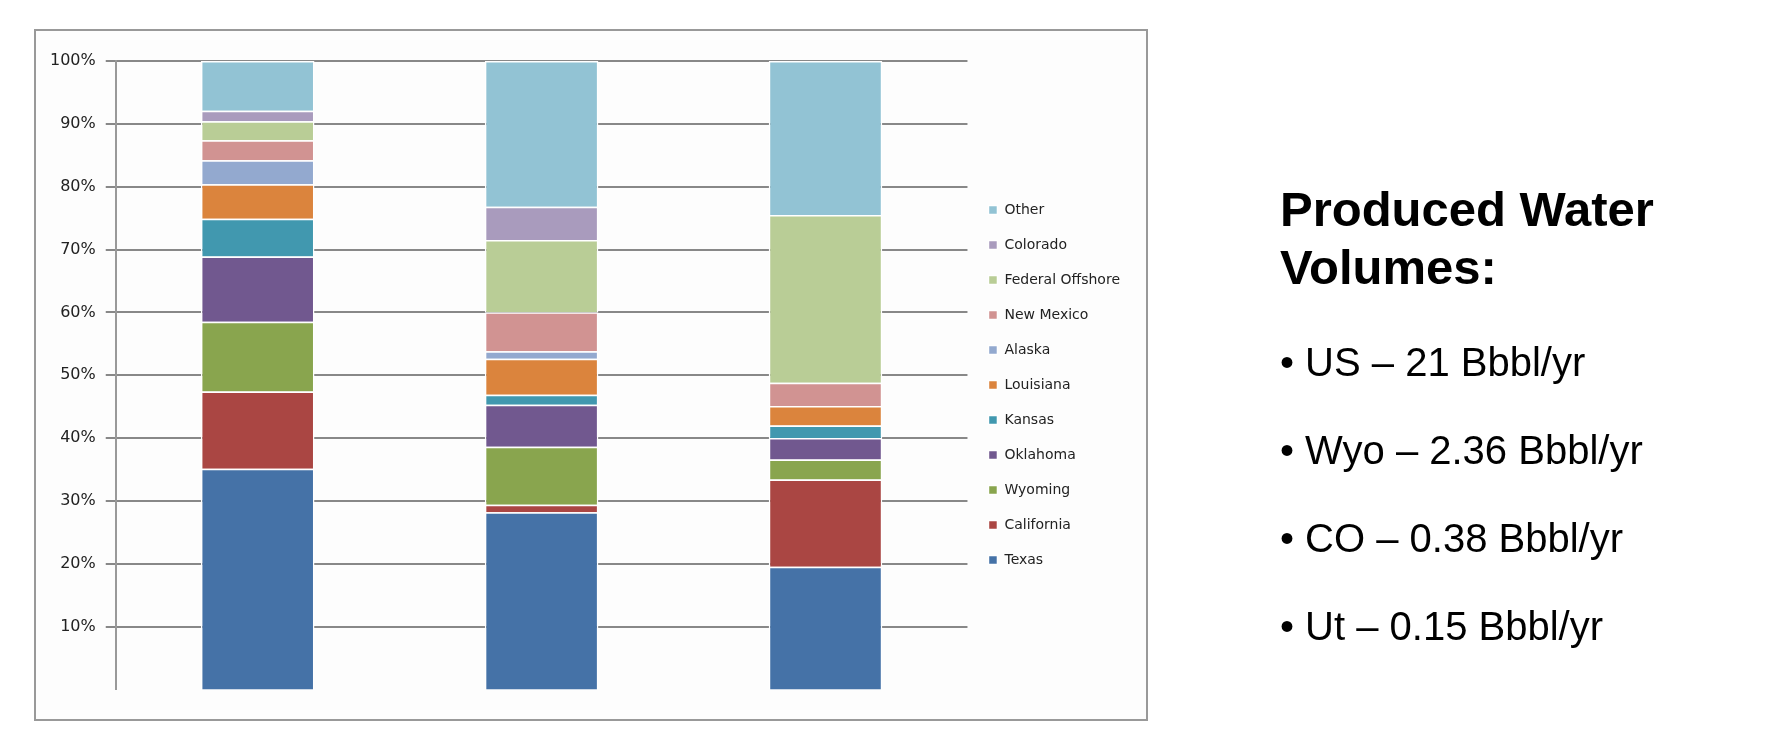  What do you see at coordinates (1024, 208) in the screenshot?
I see `legend-label: Other` at bounding box center [1024, 208].